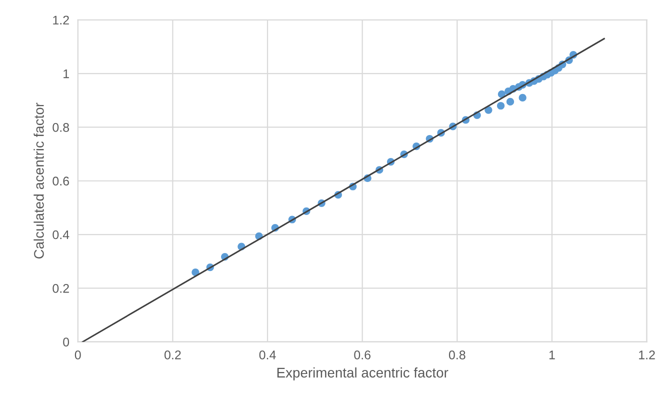 Image resolution: width=660 pixels, height=406 pixels. Describe the element at coordinates (66, 342) in the screenshot. I see `y-tick-label: 0` at that location.